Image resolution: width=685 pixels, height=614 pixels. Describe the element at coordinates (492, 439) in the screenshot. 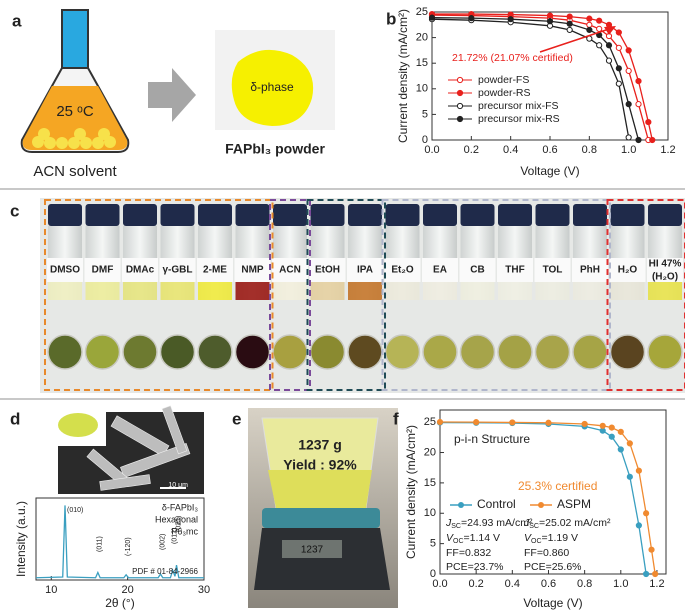

I see `annotation: p-i-n Structure` at that location.